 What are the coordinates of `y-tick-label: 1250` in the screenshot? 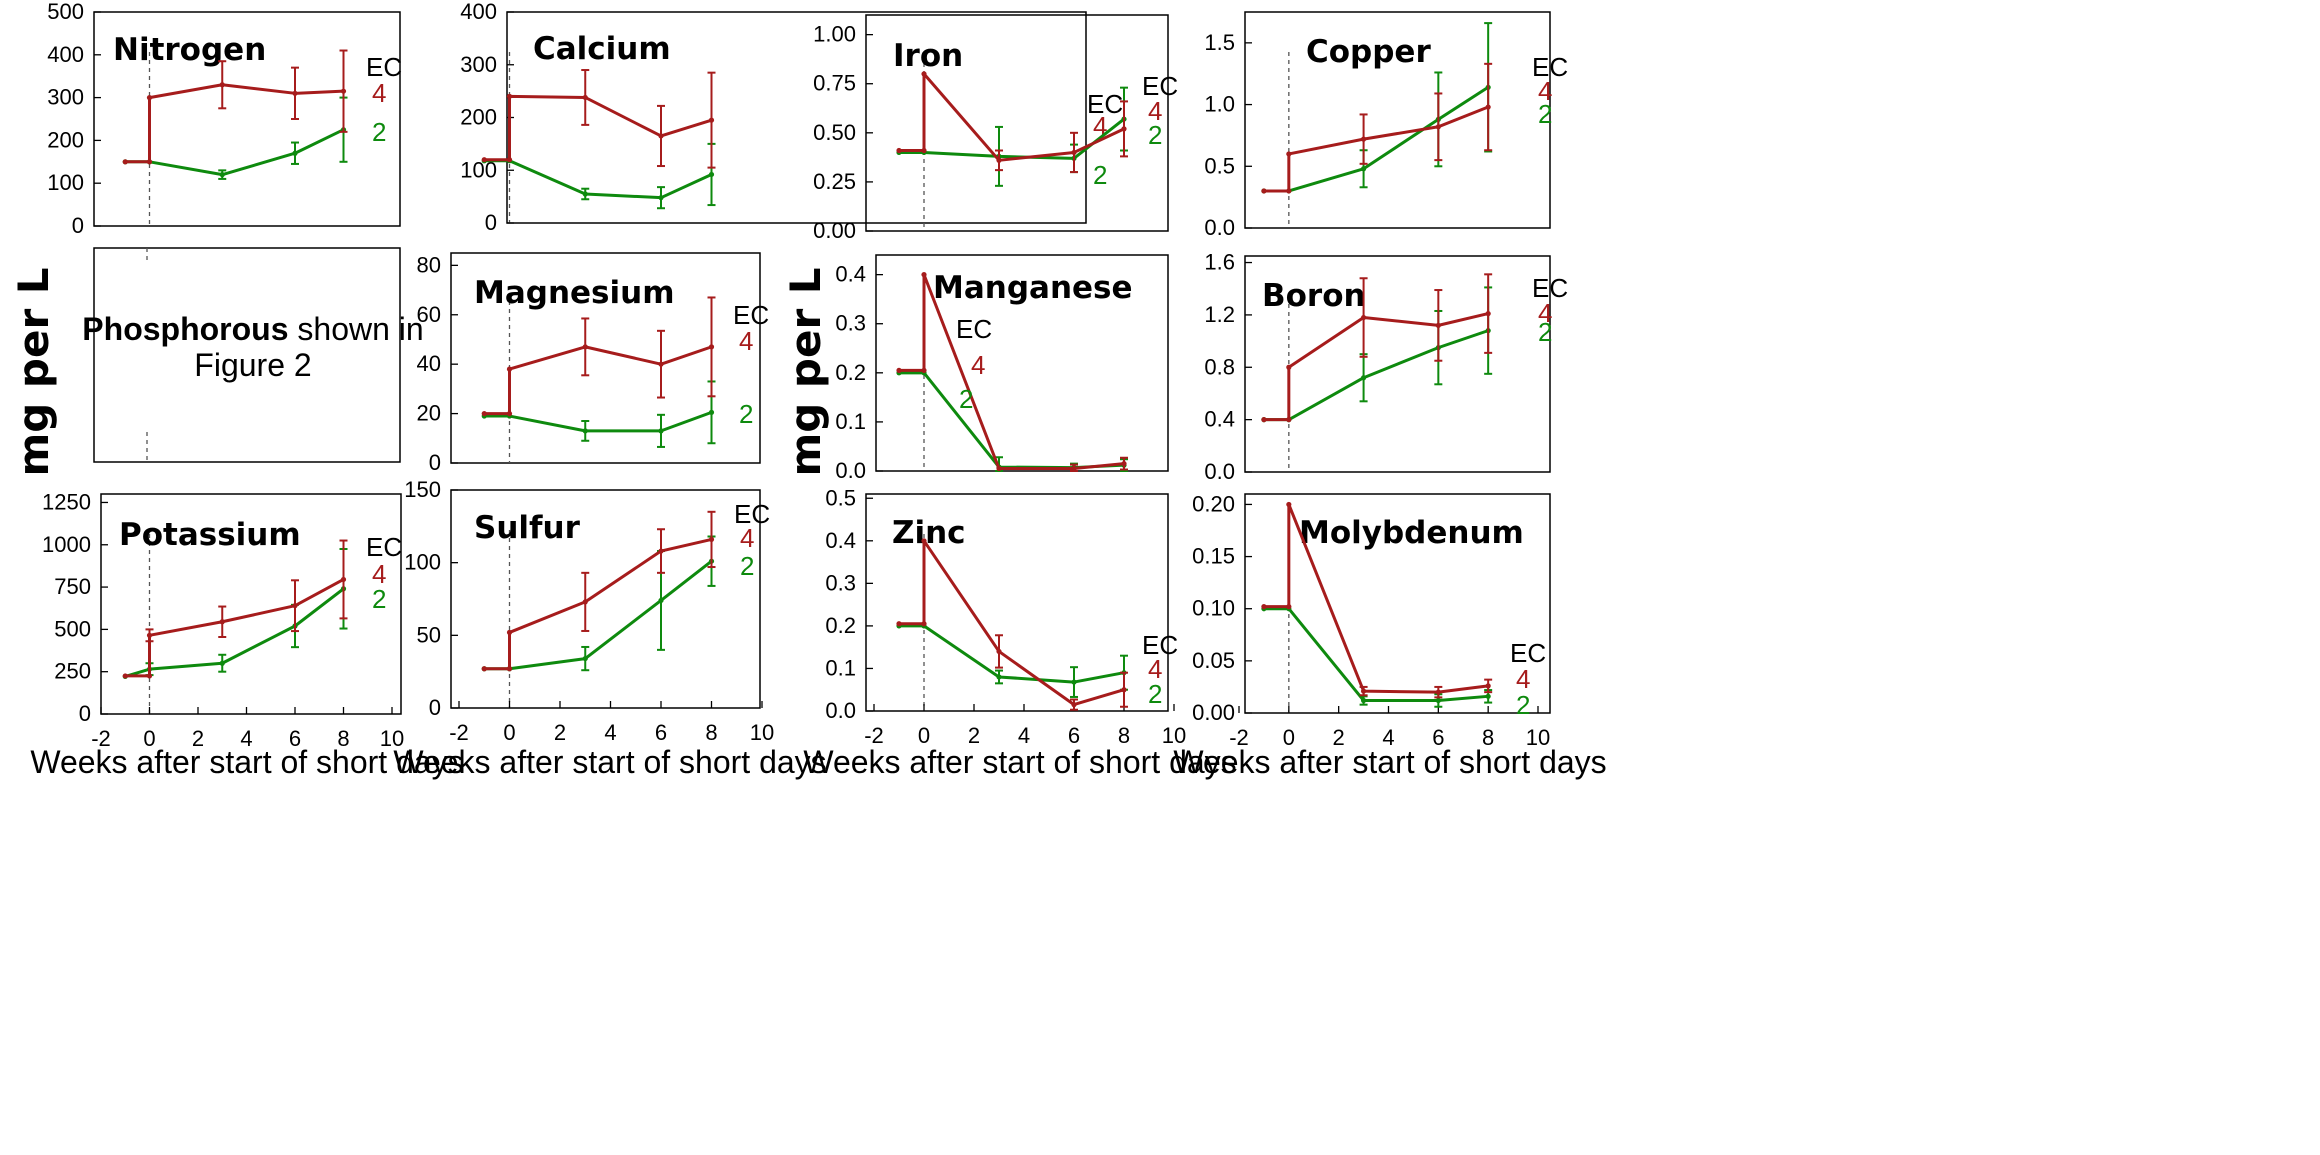 It's located at (66, 501).